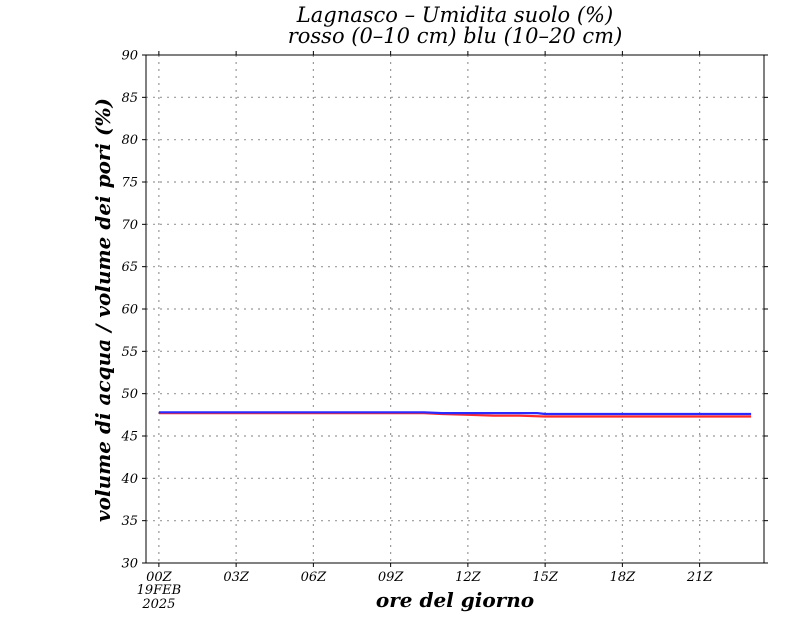  What do you see at coordinates (129, 267) in the screenshot?
I see `y-tick-label: 65` at bounding box center [129, 267].